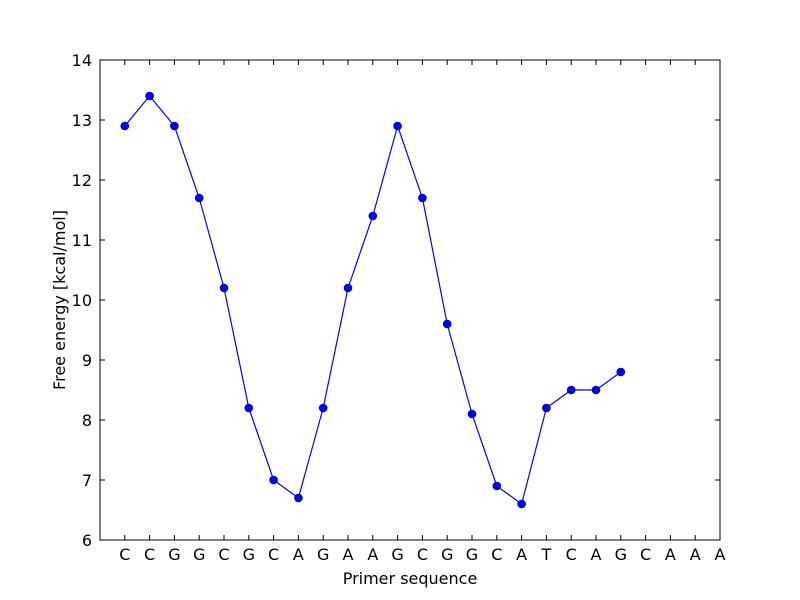  I want to click on y-axis-label: Free energy [kcal/mol], so click(59, 300).